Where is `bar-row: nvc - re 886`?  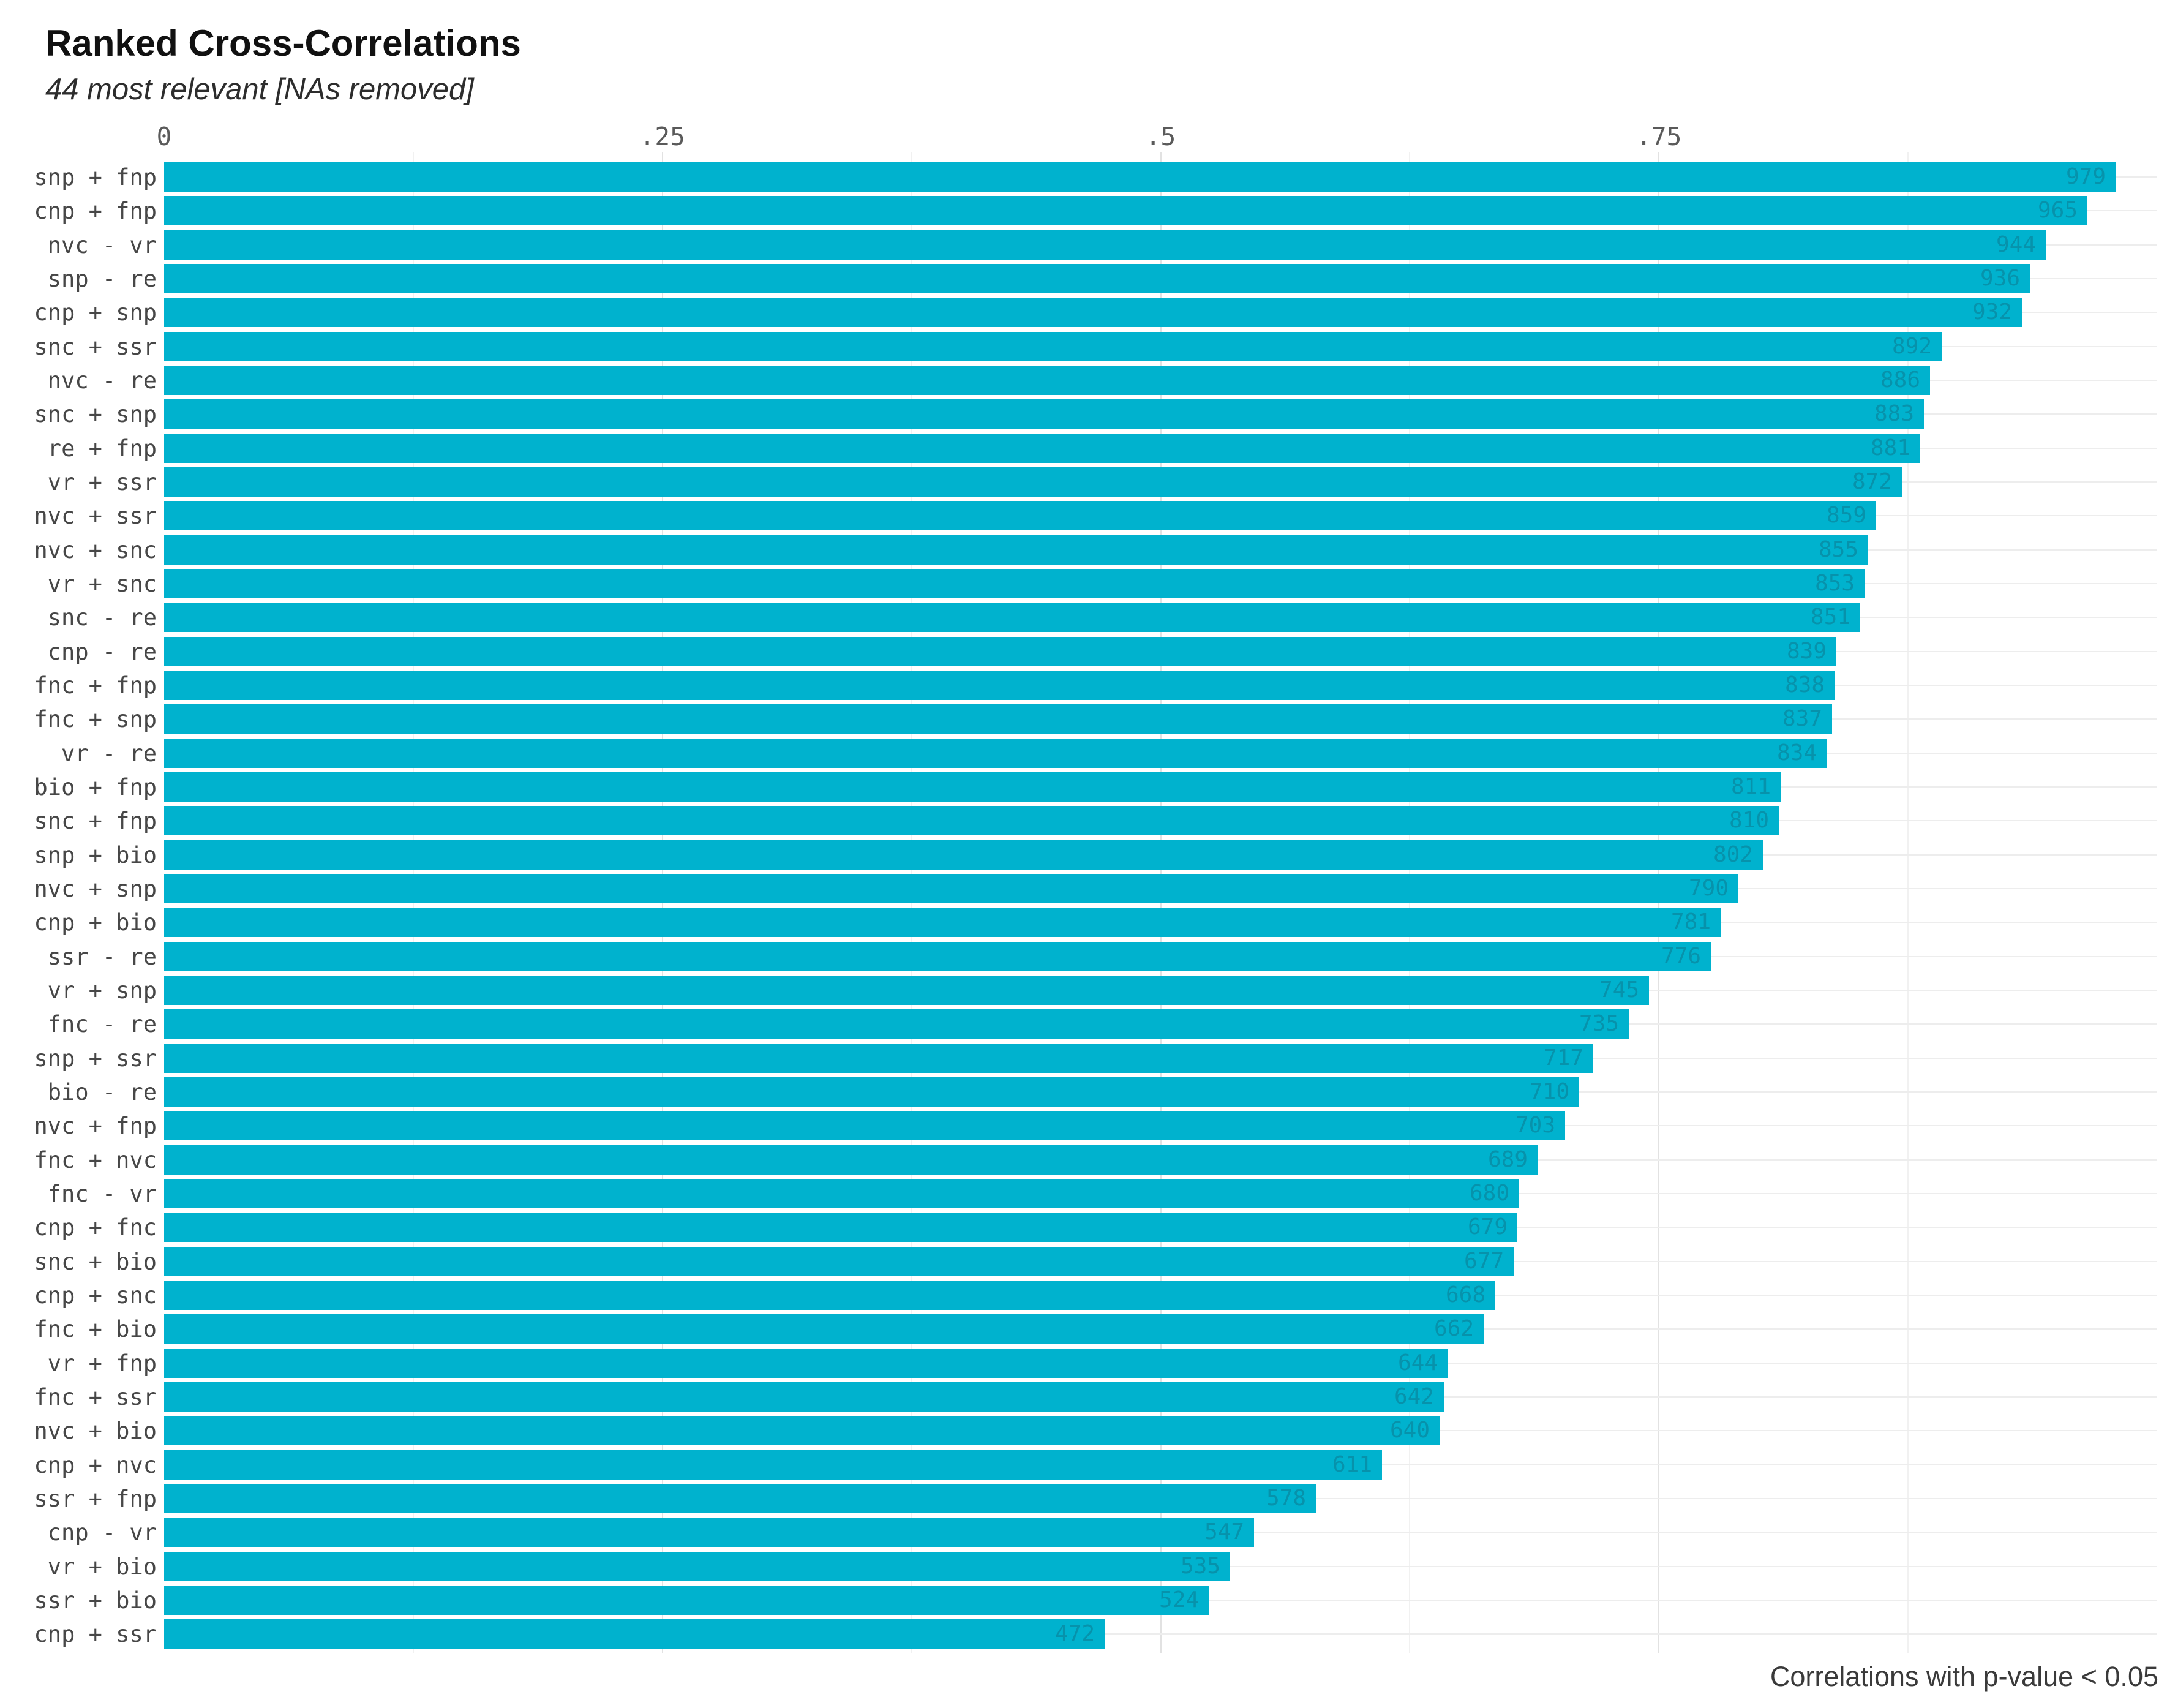
bar-row: nvc - re 886 is located at coordinates (1083, 380).